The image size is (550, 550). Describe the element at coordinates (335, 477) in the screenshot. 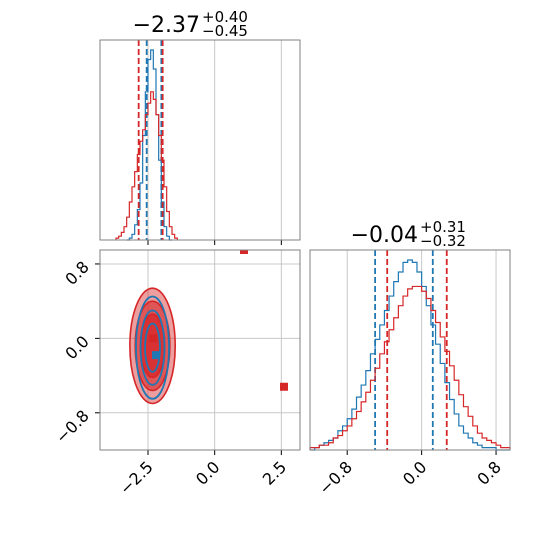

I see `x-tick-label: −0.8` at that location.